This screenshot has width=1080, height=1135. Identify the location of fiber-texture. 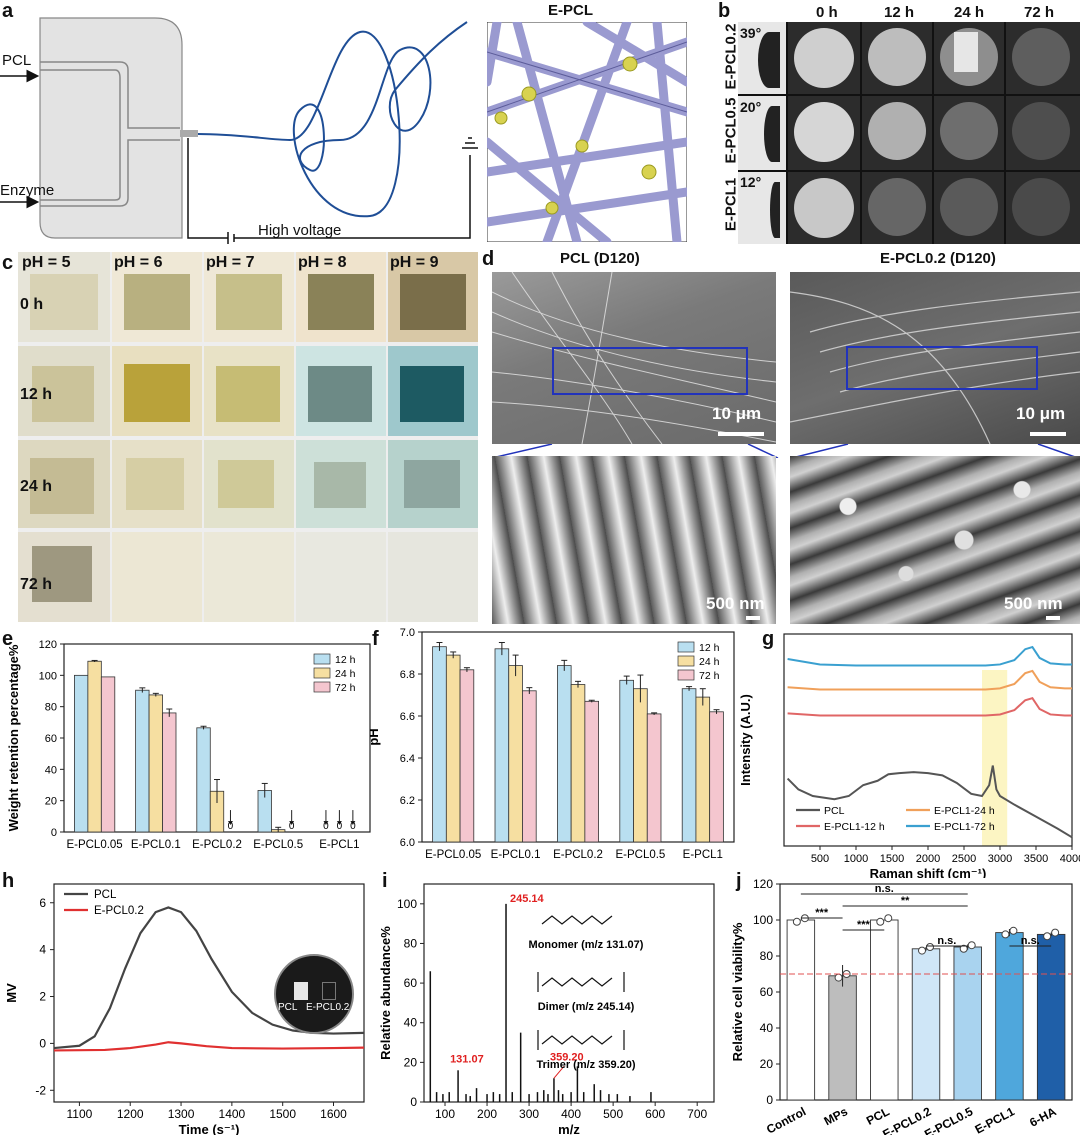
(935, 367).